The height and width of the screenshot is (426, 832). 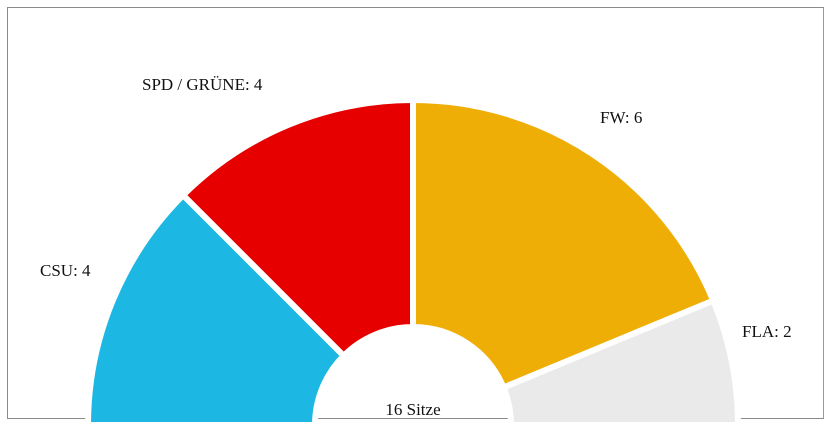 I want to click on slice-label-fw: FW: 6, so click(x=621, y=117).